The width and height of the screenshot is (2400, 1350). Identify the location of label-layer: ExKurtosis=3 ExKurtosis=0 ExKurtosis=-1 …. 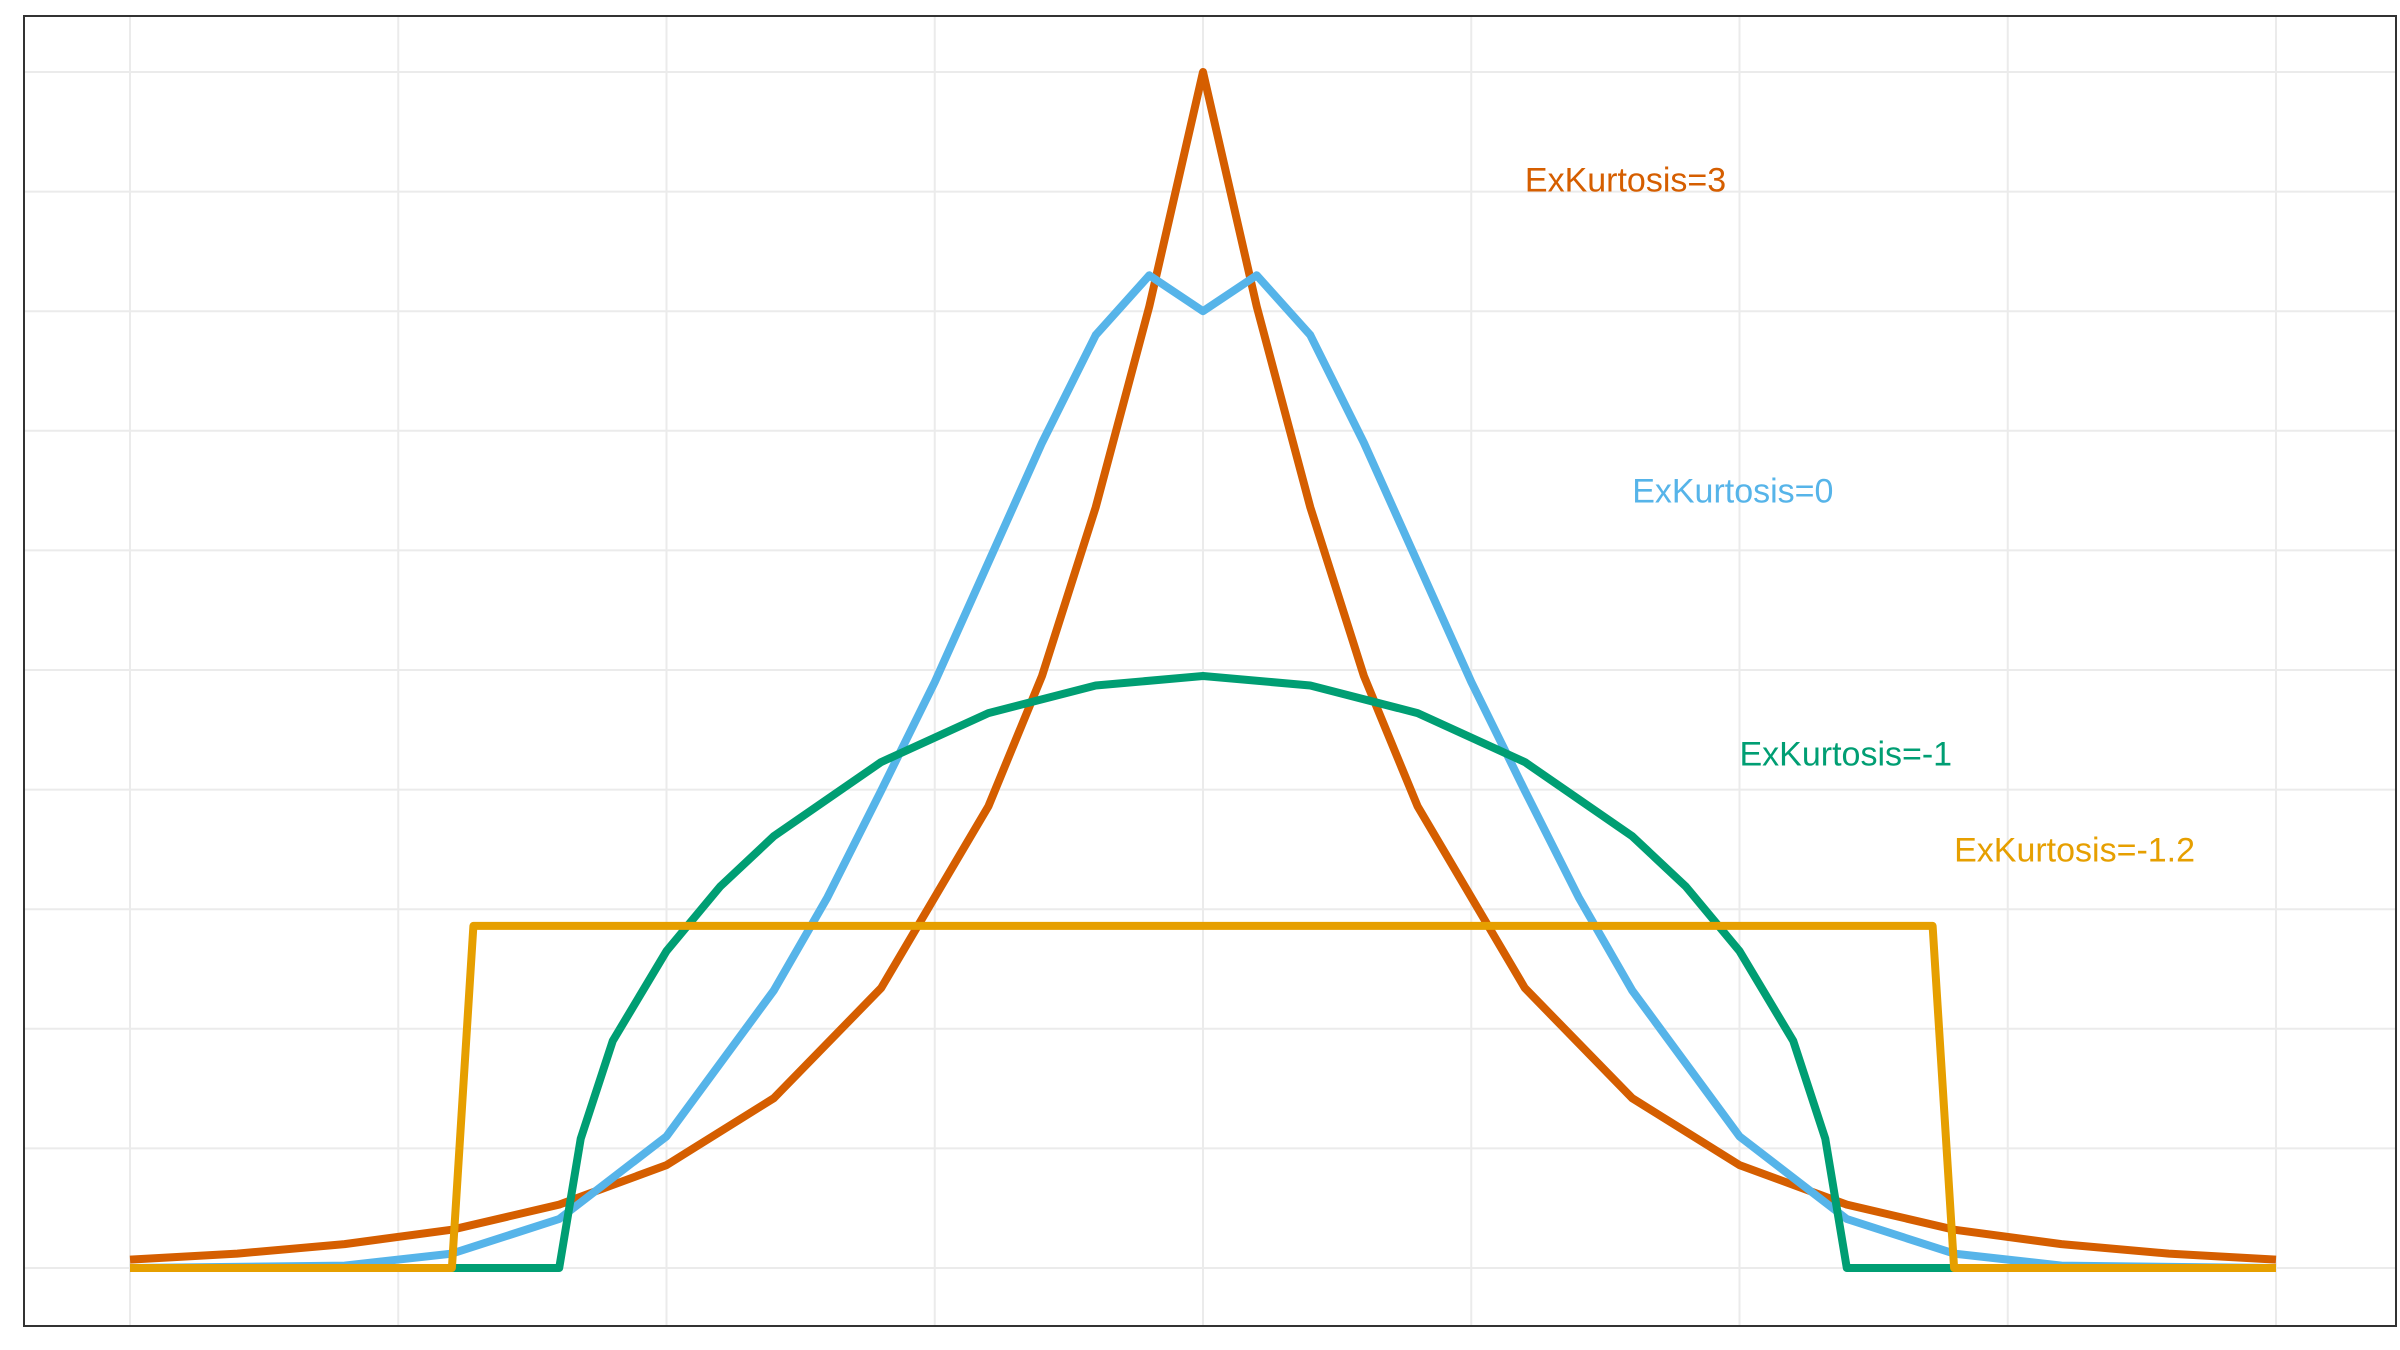
(1860, 516).